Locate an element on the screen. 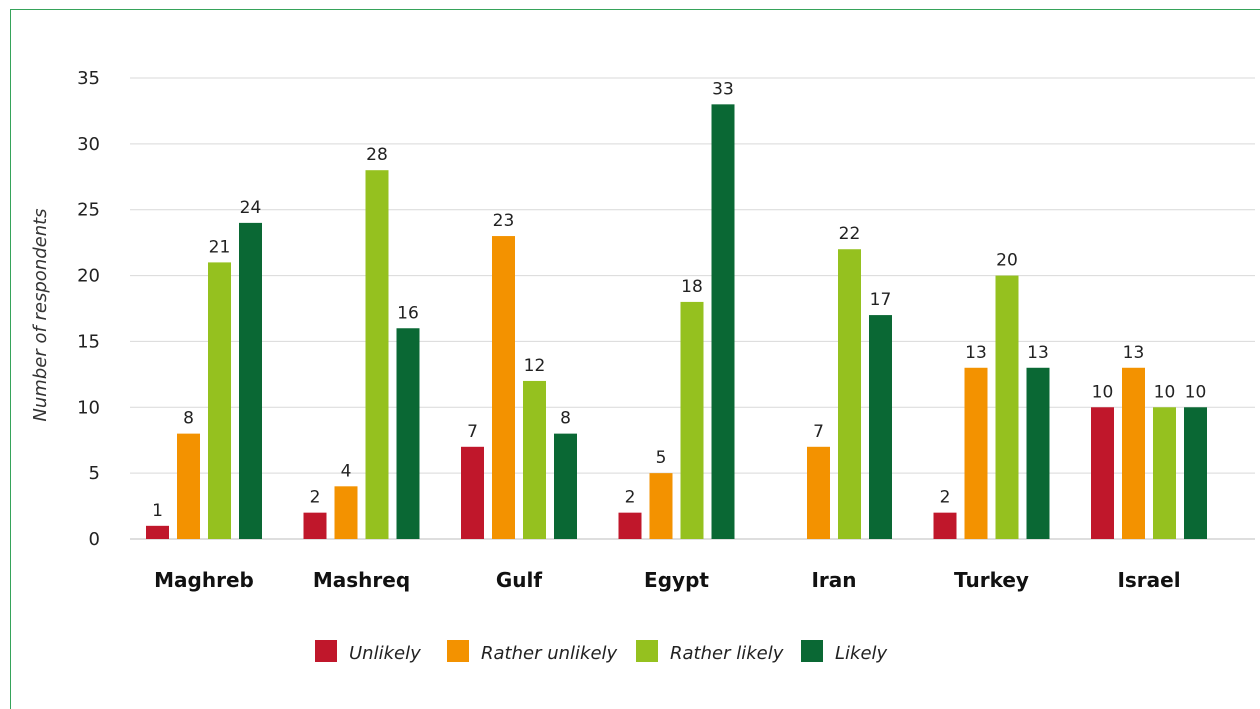 The image size is (1260, 709). category-label: Israel is located at coordinates (1148, 580).